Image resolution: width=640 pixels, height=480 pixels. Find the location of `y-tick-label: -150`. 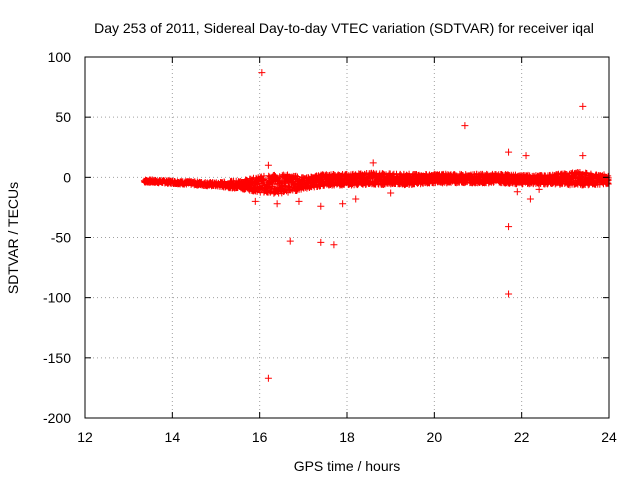

y-tick-label: -150 is located at coordinates (57, 358).